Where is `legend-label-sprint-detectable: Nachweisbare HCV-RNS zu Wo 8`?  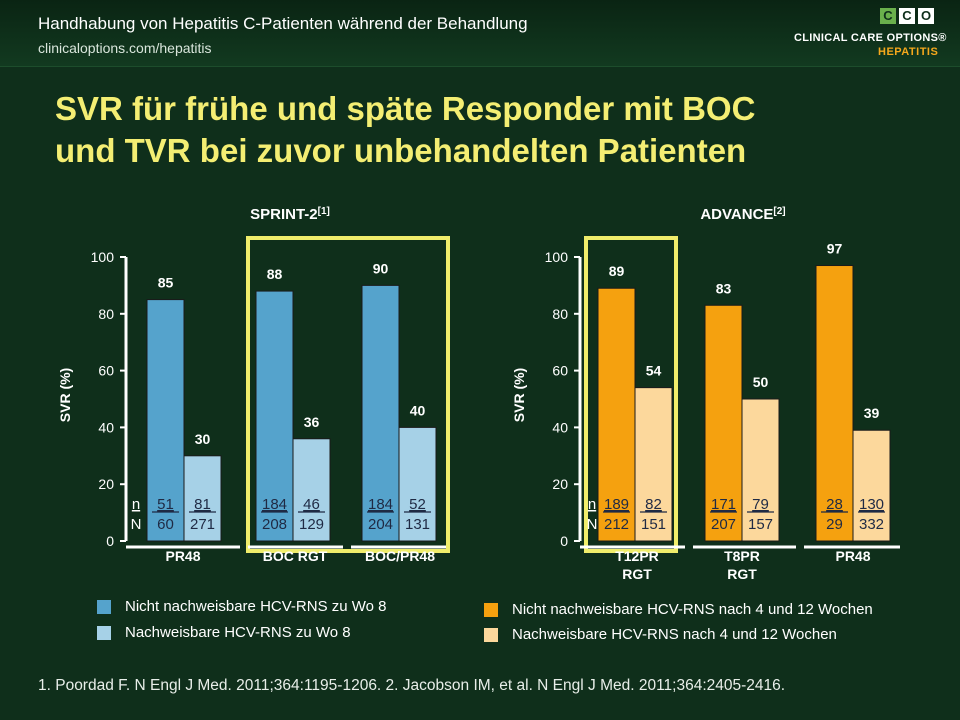
legend-label-sprint-detectable: Nachweisbare HCV-RNS zu Wo 8 is located at coordinates (238, 632).